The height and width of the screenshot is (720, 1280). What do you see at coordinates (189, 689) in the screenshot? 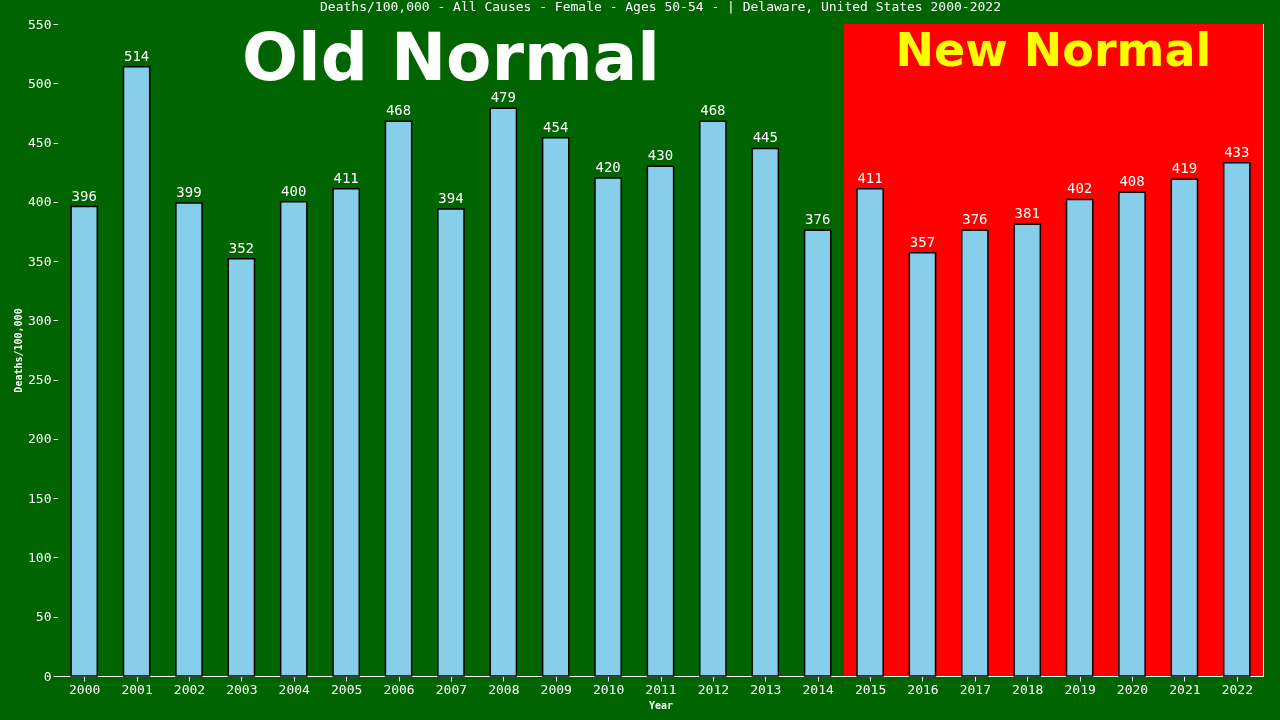
I see `x-tick-label: 2002` at bounding box center [189, 689].